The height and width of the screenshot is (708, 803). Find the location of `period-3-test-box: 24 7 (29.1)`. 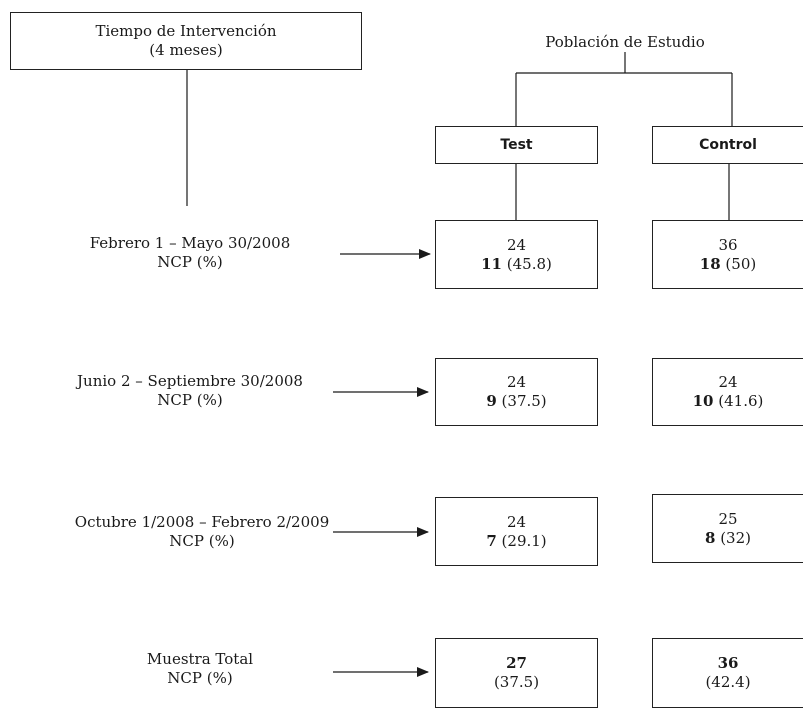

period-3-test-box: 24 7 (29.1) is located at coordinates (516, 531).